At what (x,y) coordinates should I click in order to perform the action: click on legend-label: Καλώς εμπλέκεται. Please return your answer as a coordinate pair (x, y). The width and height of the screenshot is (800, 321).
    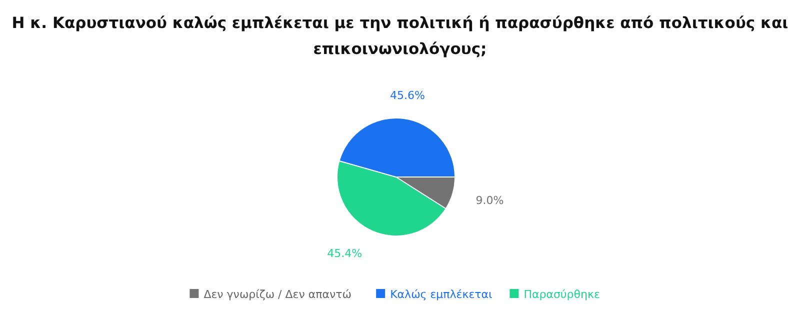
    Looking at the image, I should click on (441, 294).